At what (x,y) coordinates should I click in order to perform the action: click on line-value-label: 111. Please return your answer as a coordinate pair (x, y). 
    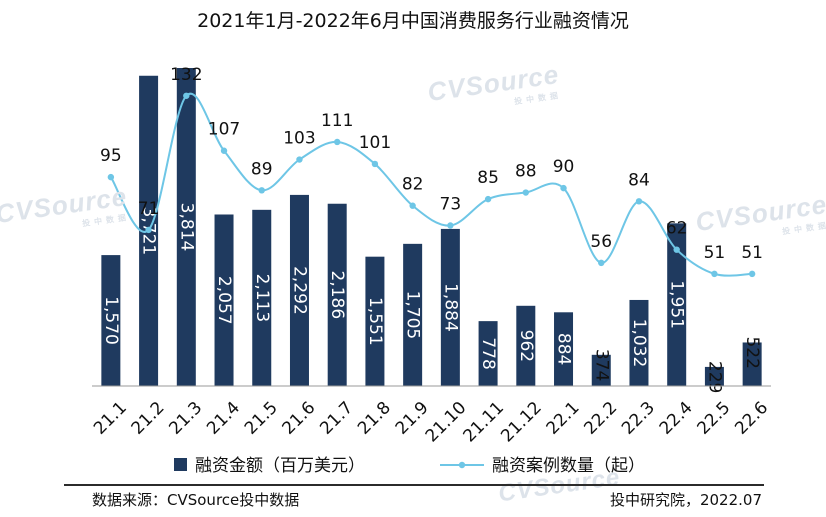
    Looking at the image, I should click on (337, 121).